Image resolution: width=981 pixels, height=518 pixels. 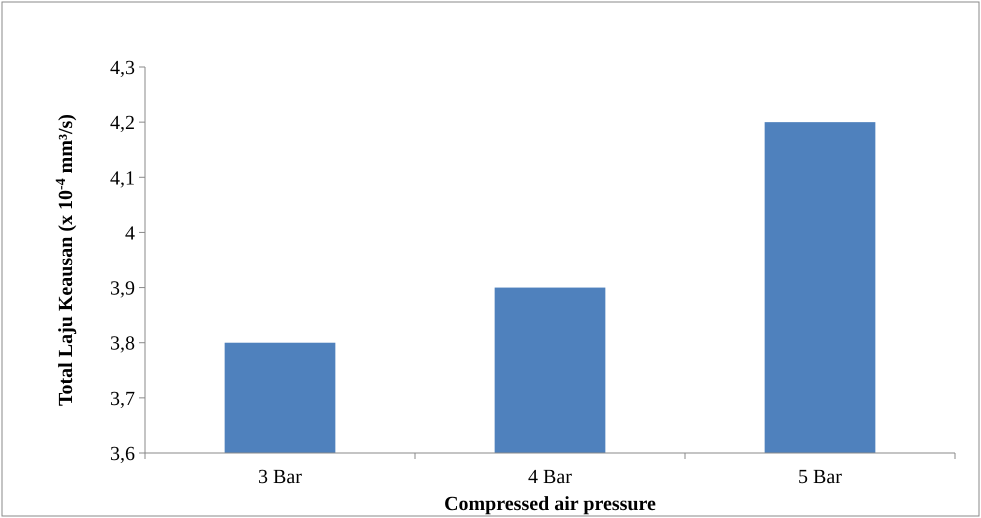 What do you see at coordinates (550, 477) in the screenshot?
I see `x-tick-label: 4 Bar` at bounding box center [550, 477].